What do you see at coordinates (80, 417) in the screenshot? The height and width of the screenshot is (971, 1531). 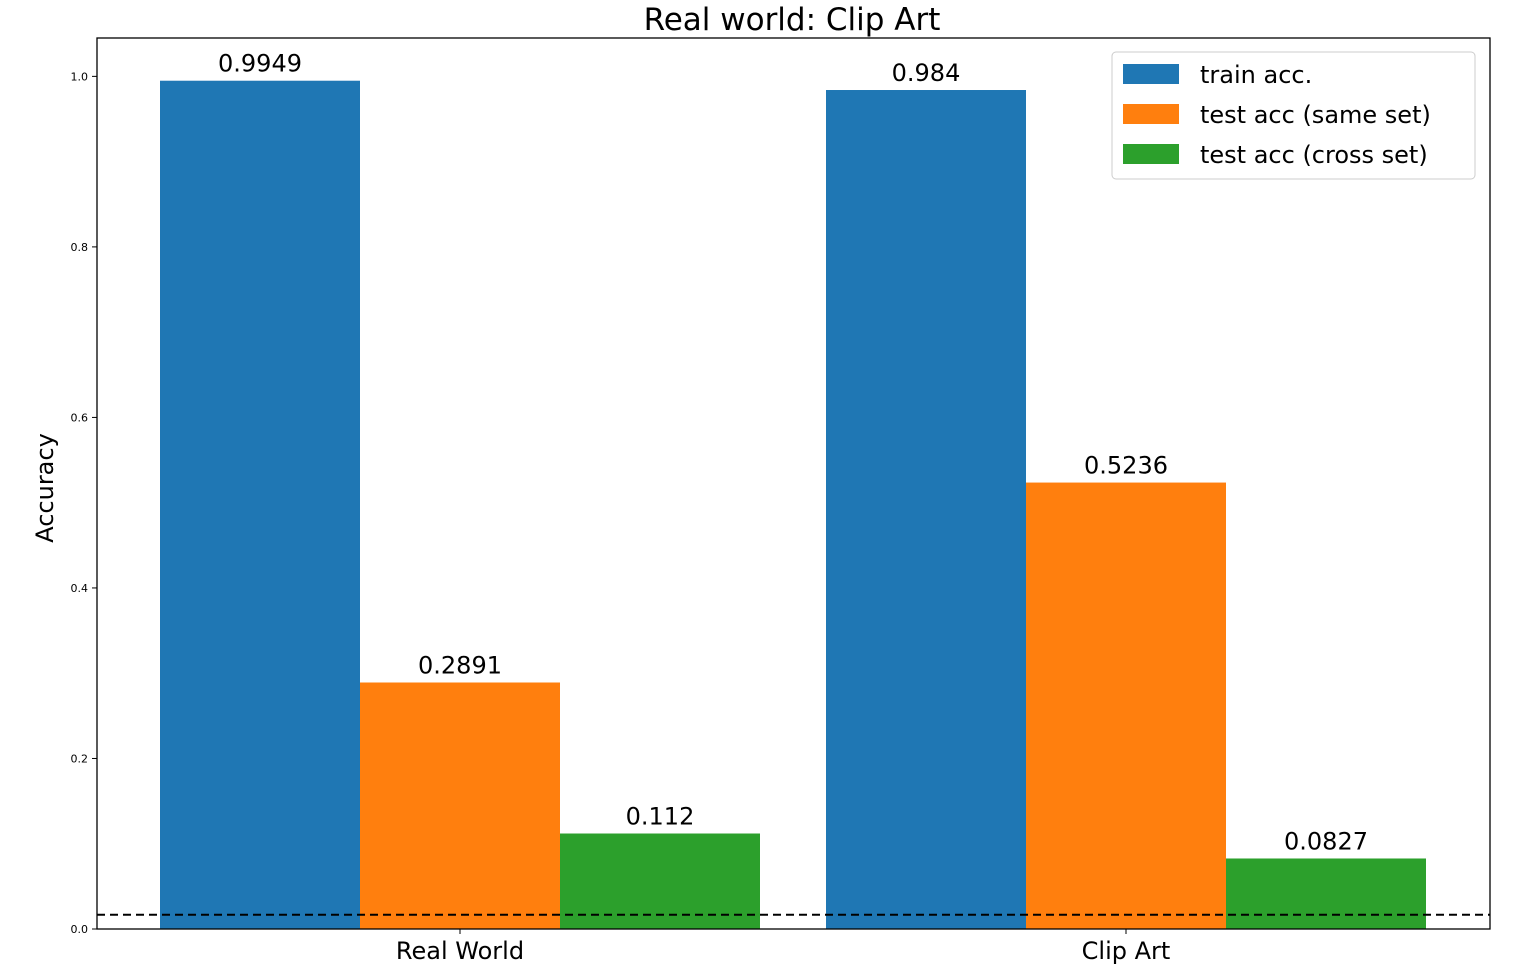 I see `y-tick-label-4: 0.6` at bounding box center [80, 417].